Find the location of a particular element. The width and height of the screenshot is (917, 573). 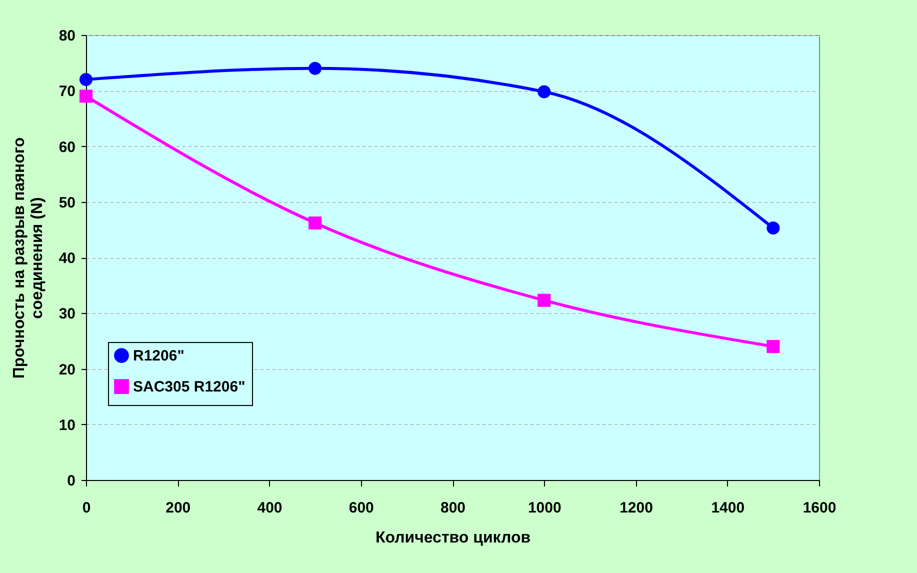

y-tick-label: 0 is located at coordinates (71, 481).